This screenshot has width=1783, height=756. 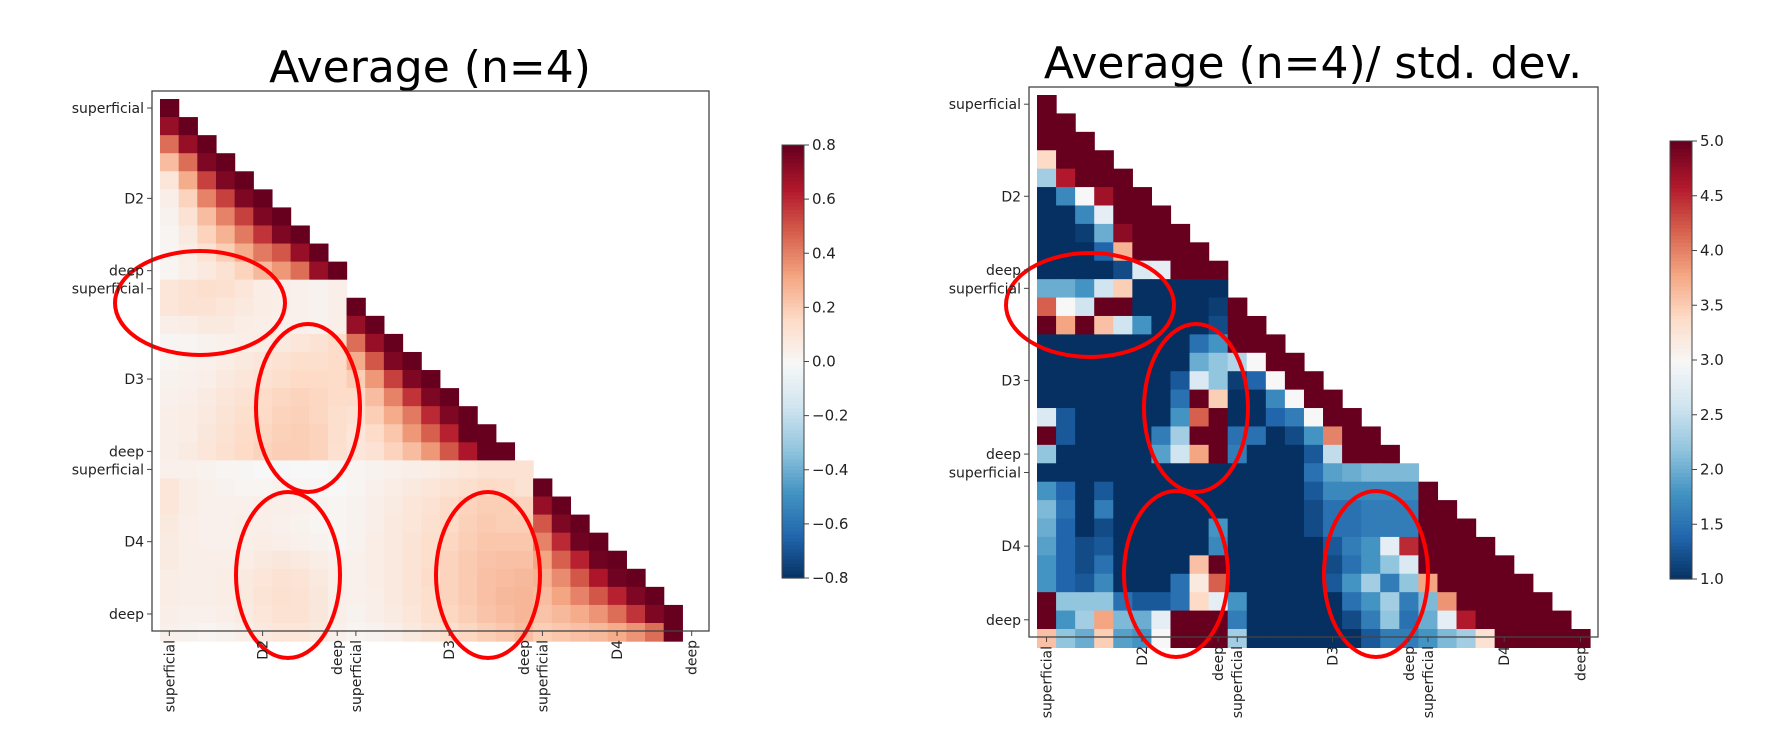 What do you see at coordinates (1011, 381) in the screenshot?
I see `y-tick-label: D3` at bounding box center [1011, 381].